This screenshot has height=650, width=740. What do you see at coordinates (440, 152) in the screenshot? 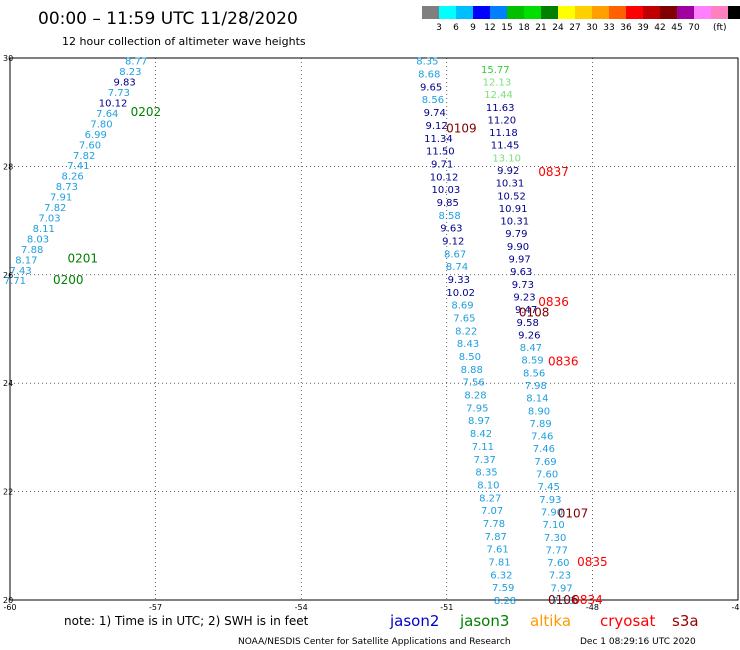
I see `swh-value-label: 11.50` at bounding box center [440, 152].